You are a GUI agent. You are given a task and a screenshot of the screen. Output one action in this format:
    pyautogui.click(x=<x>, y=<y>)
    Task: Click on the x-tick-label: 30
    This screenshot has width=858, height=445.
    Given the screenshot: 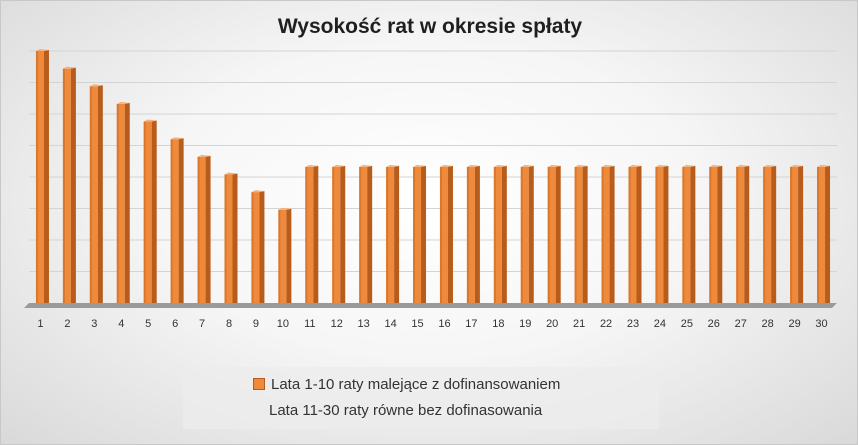 What is the action you would take?
    pyautogui.click(x=821, y=324)
    